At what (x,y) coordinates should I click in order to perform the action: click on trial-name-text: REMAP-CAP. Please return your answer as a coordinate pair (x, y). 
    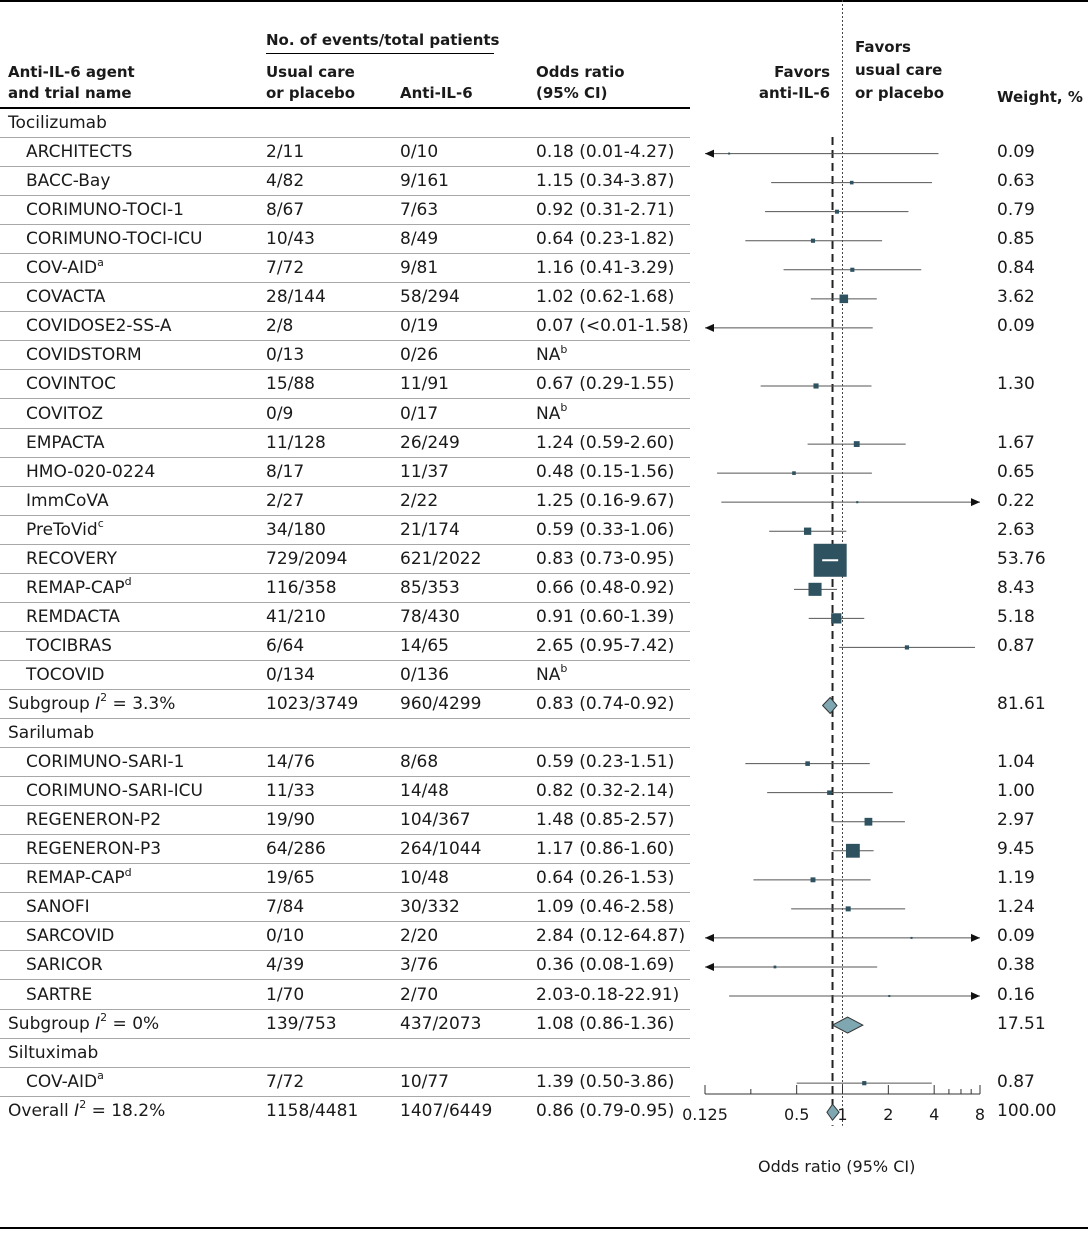
    Looking at the image, I should click on (75, 878).